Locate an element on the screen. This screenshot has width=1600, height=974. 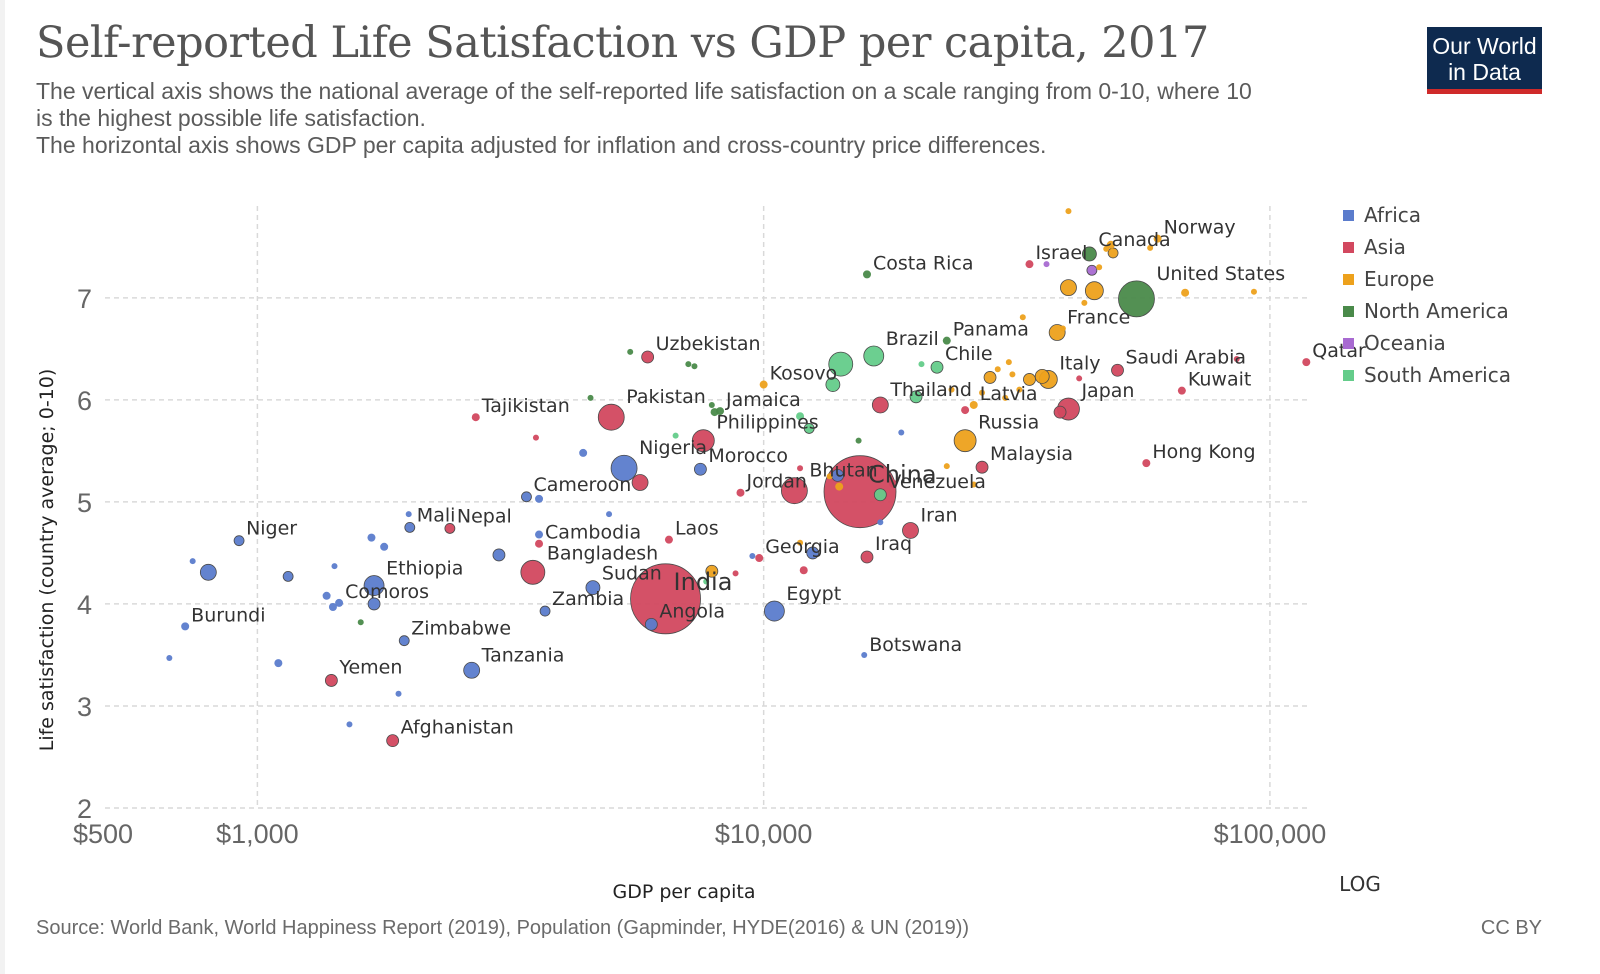
point-georgia is located at coordinates (759, 558).